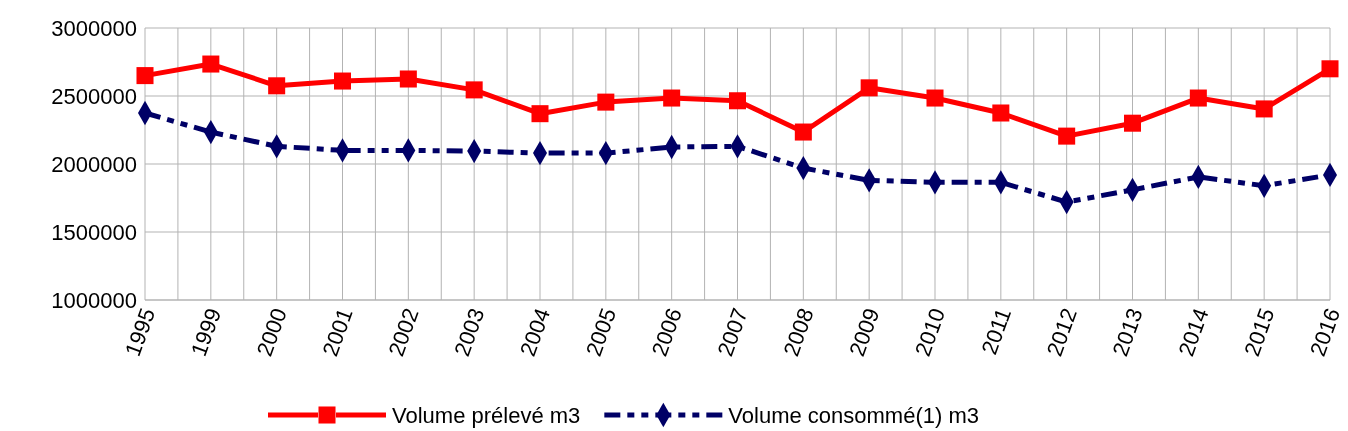 The width and height of the screenshot is (1348, 431). What do you see at coordinates (535, 332) in the screenshot?
I see `x-tick-label: 2004` at bounding box center [535, 332].